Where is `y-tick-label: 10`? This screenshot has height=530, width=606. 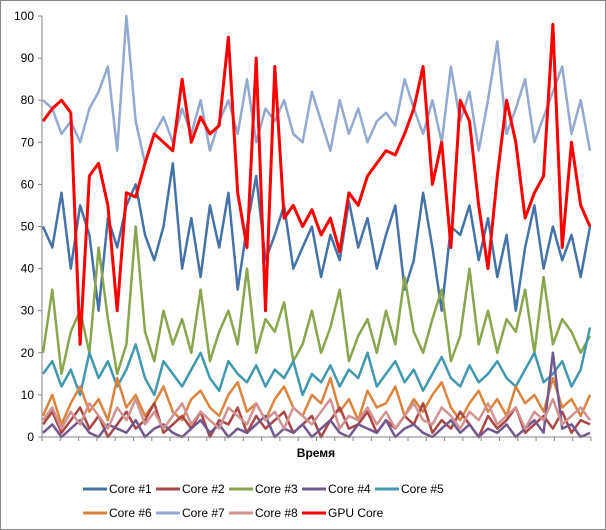 y-tick-label: 10 is located at coordinates (28, 395).